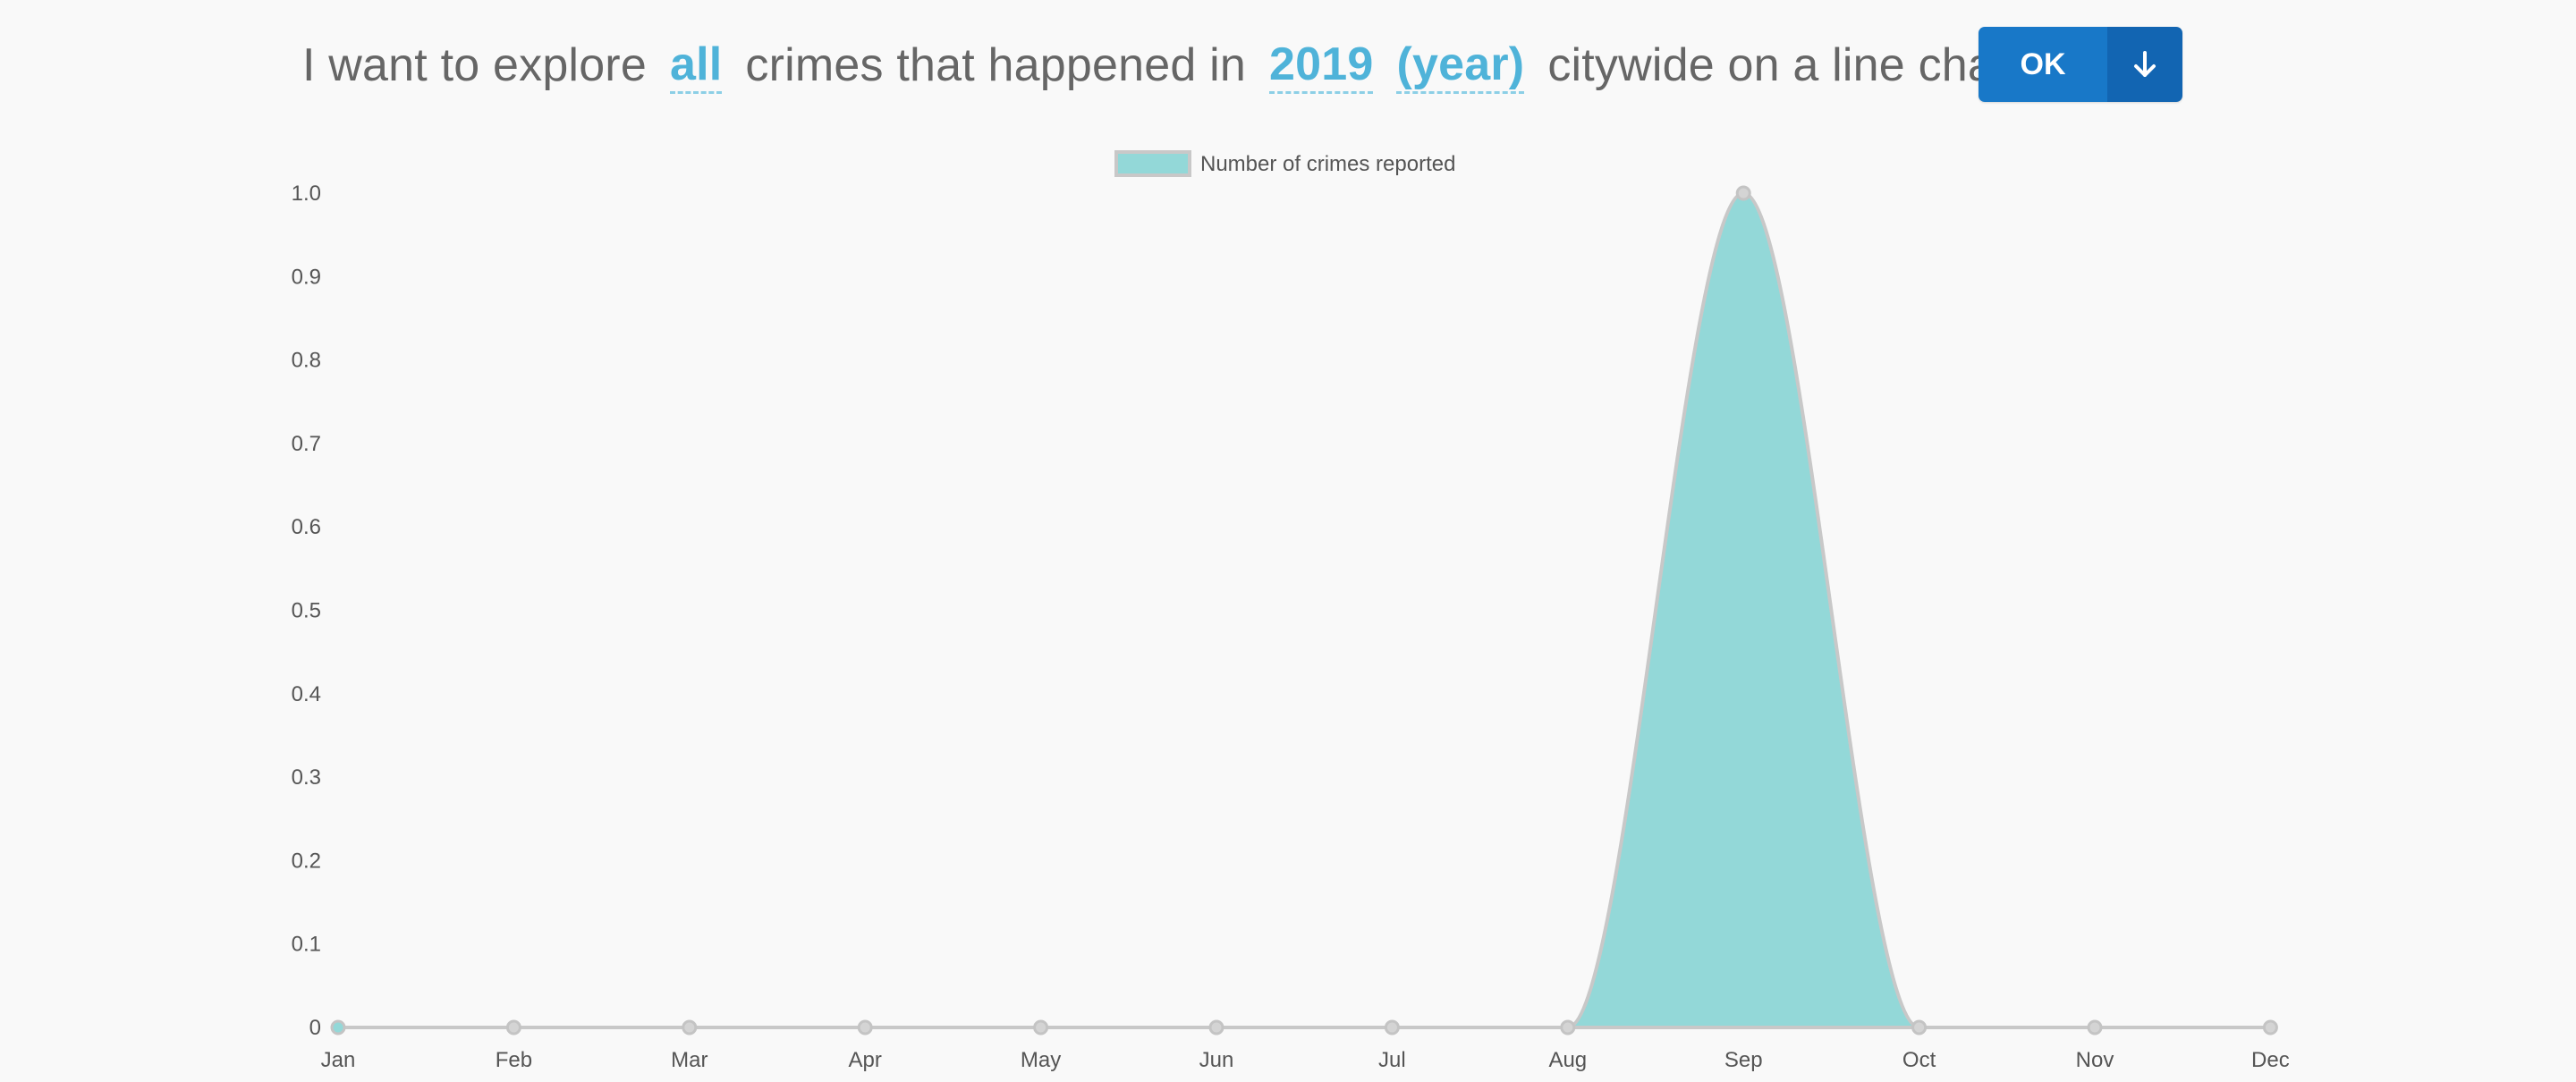 The width and height of the screenshot is (2576, 1082). Describe the element at coordinates (306, 444) in the screenshot. I see `y-tick-label: 0.7` at that location.